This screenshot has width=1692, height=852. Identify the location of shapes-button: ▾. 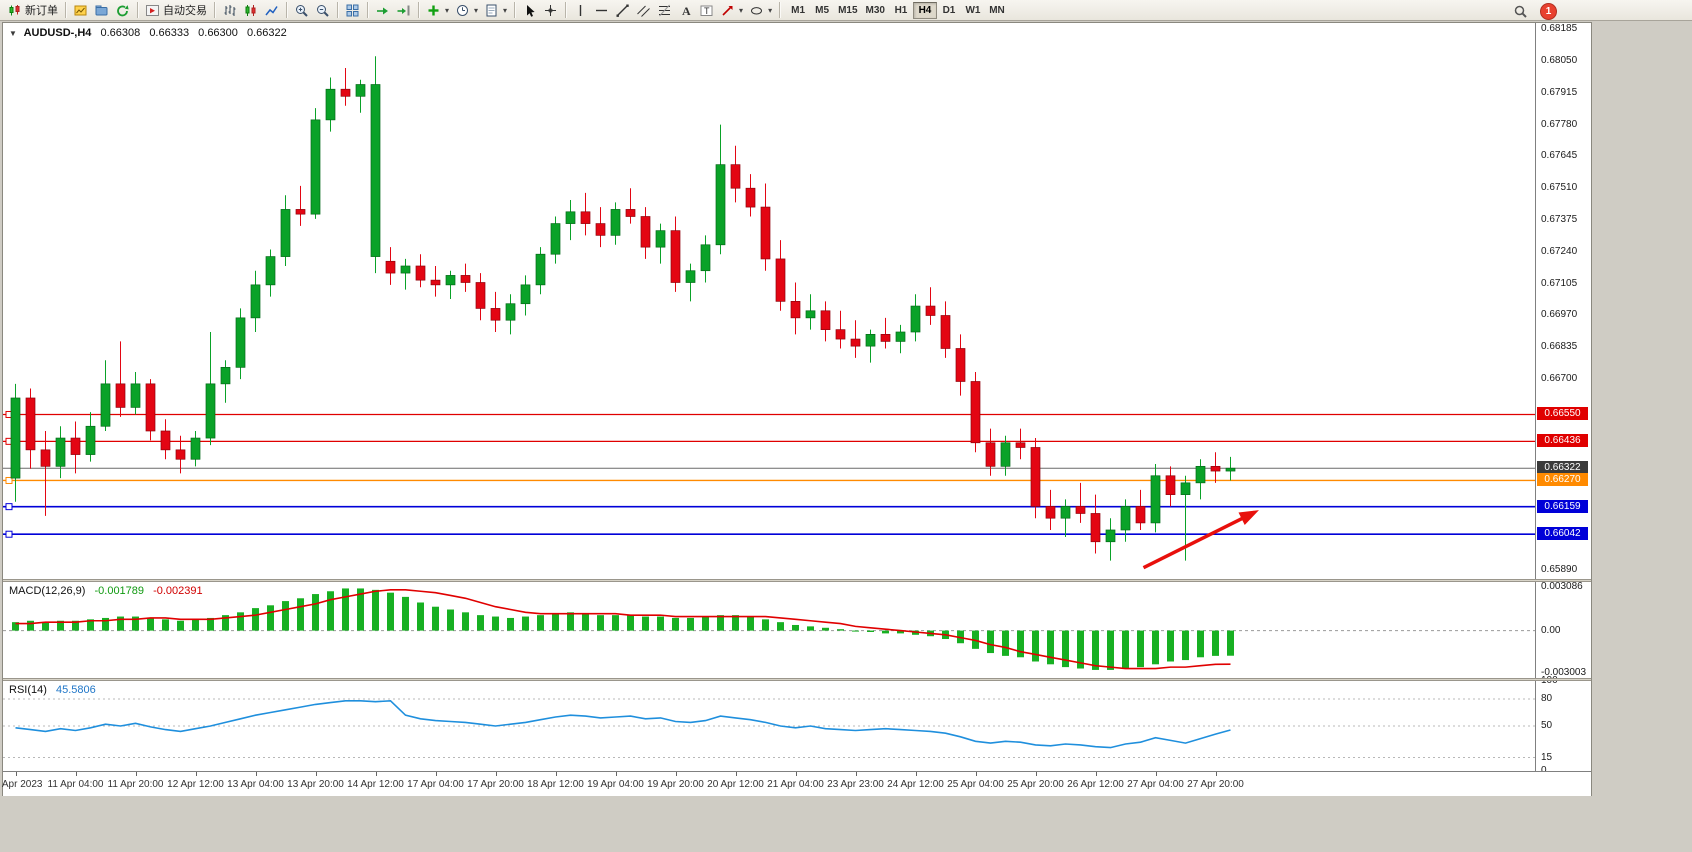
(760, 10).